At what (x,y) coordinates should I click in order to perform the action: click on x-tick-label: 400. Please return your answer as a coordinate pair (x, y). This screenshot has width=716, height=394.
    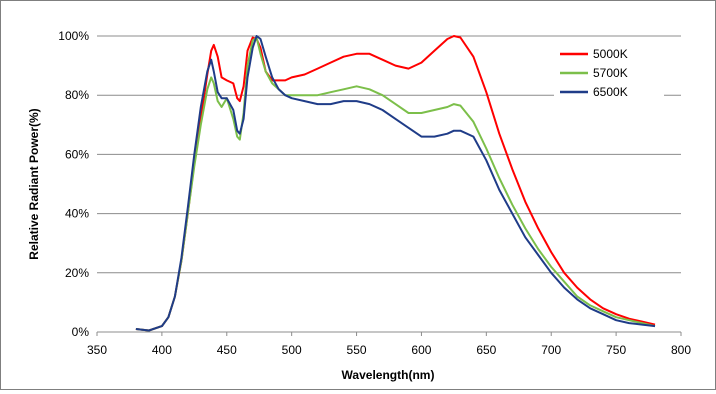
    Looking at the image, I should click on (162, 350).